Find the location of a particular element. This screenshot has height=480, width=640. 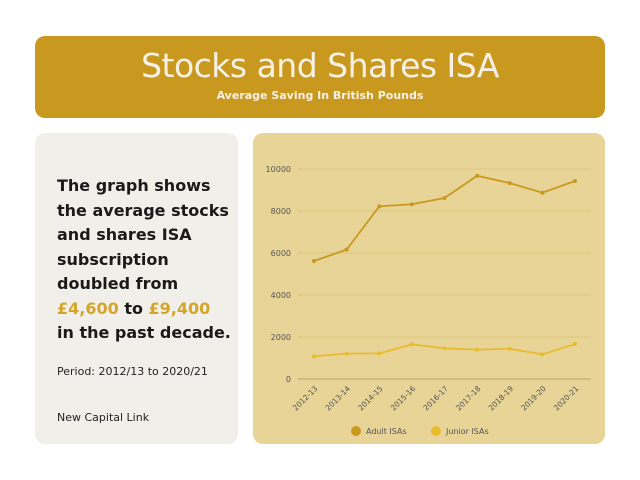

to-value: £9,400 is located at coordinates (179, 308).